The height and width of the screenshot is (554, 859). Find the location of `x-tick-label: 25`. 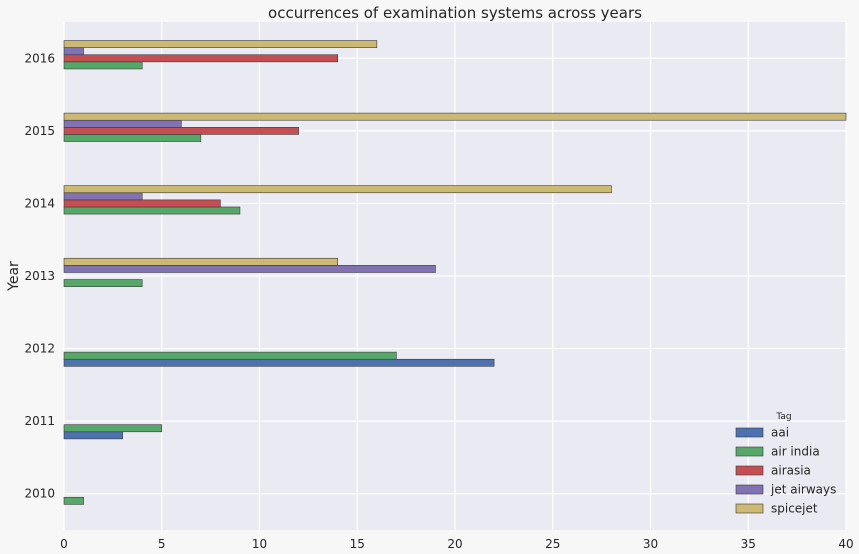

x-tick-label: 25 is located at coordinates (552, 544).